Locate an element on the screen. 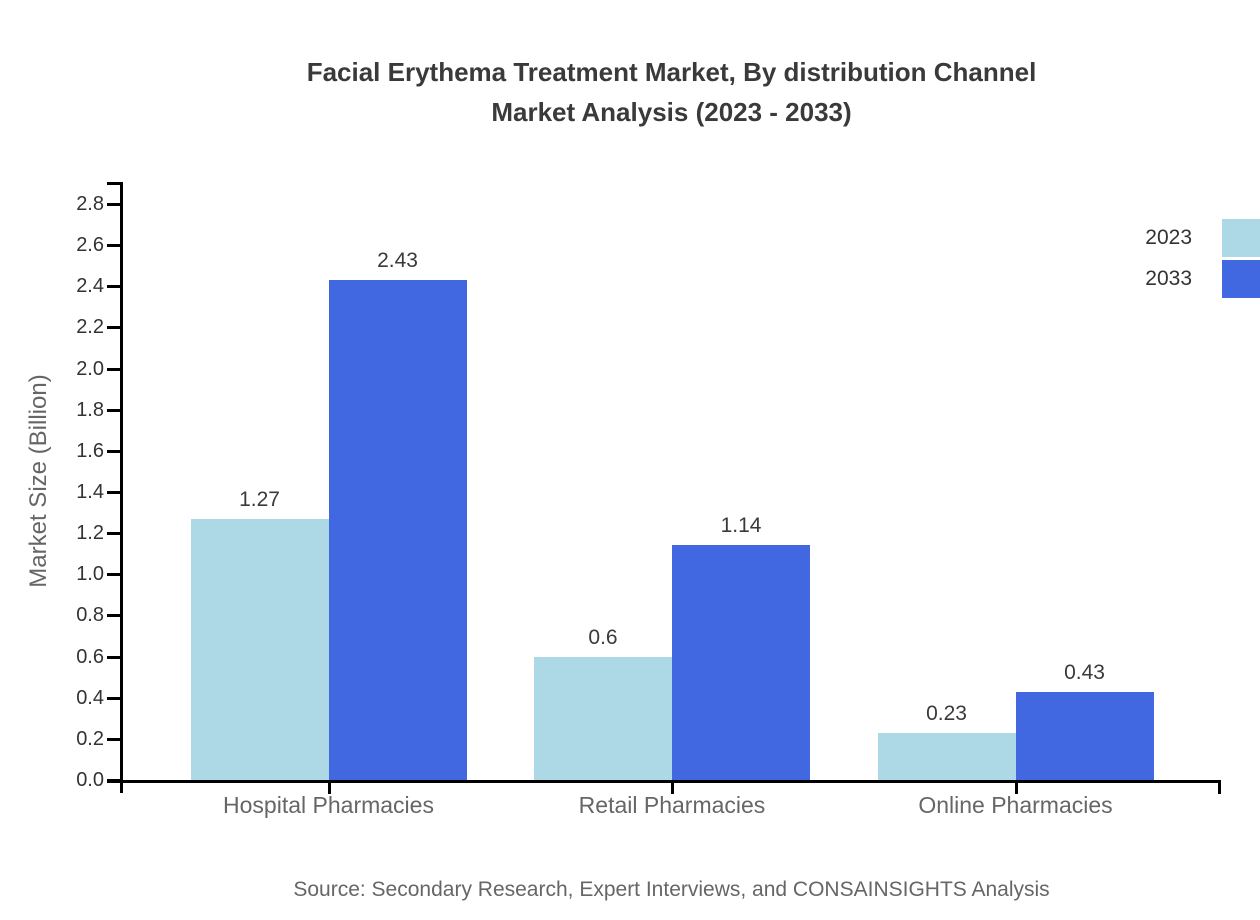 The height and width of the screenshot is (920, 1260). x-category-label: Hospital Pharmacies is located at coordinates (328, 805).